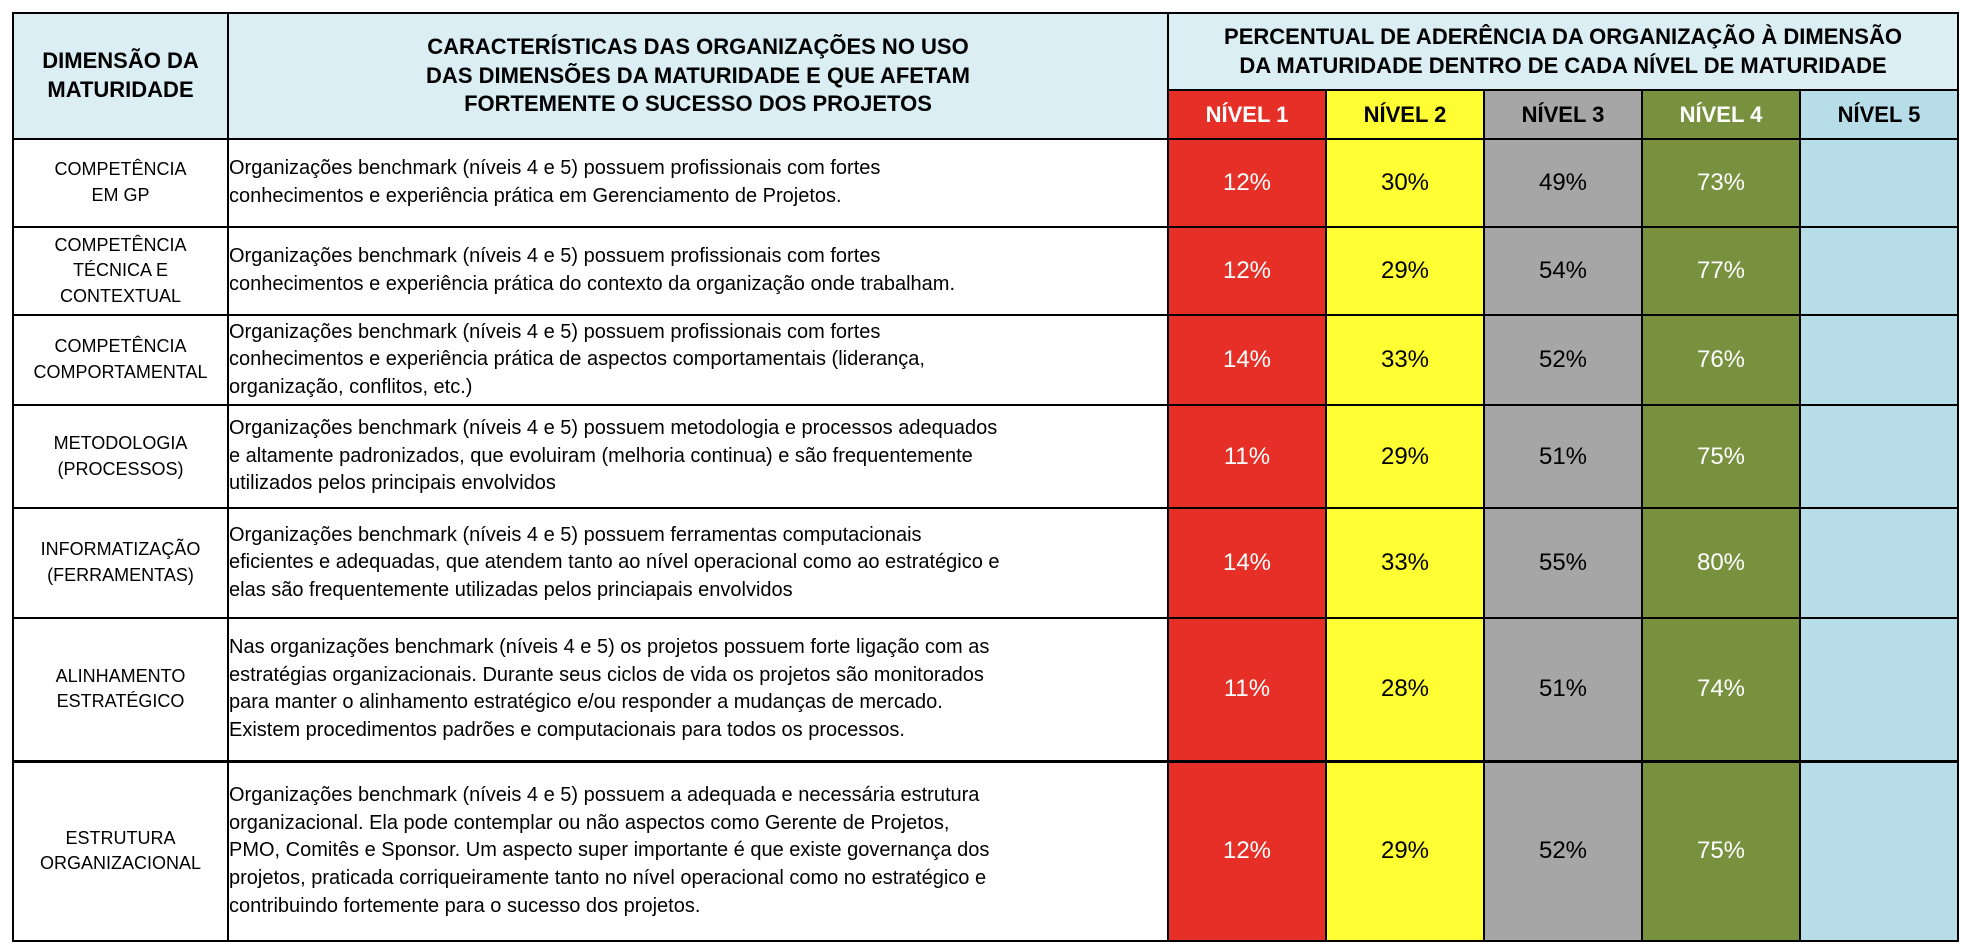 This screenshot has width=1968, height=946. I want to click on dimension-cell: COMPETÊNCIA TÉCNICA E CONTEXTUAL, so click(120, 271).